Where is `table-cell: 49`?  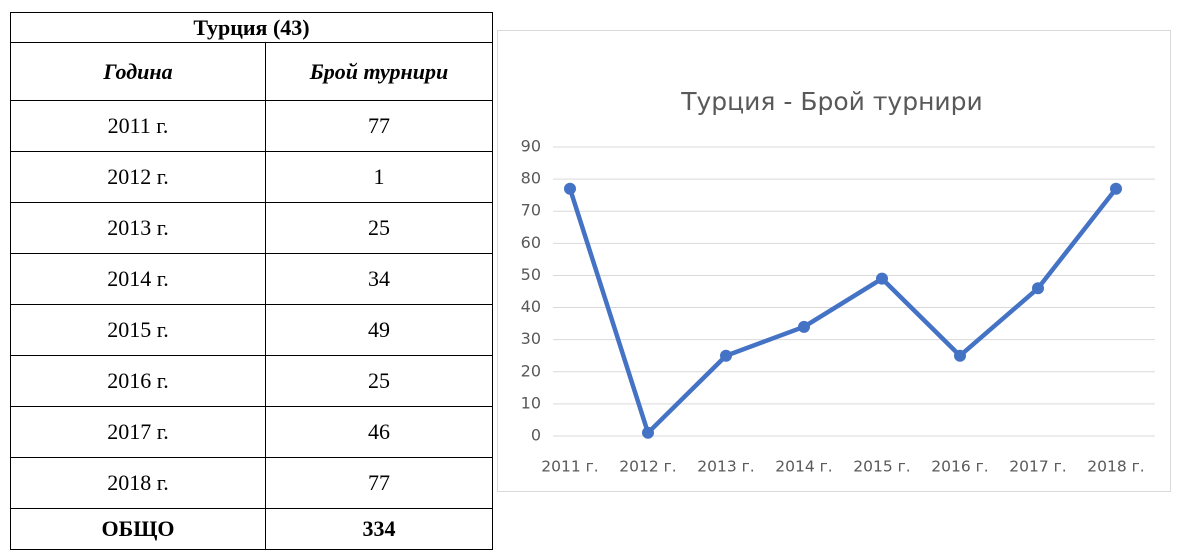
table-cell: 49 is located at coordinates (379, 330).